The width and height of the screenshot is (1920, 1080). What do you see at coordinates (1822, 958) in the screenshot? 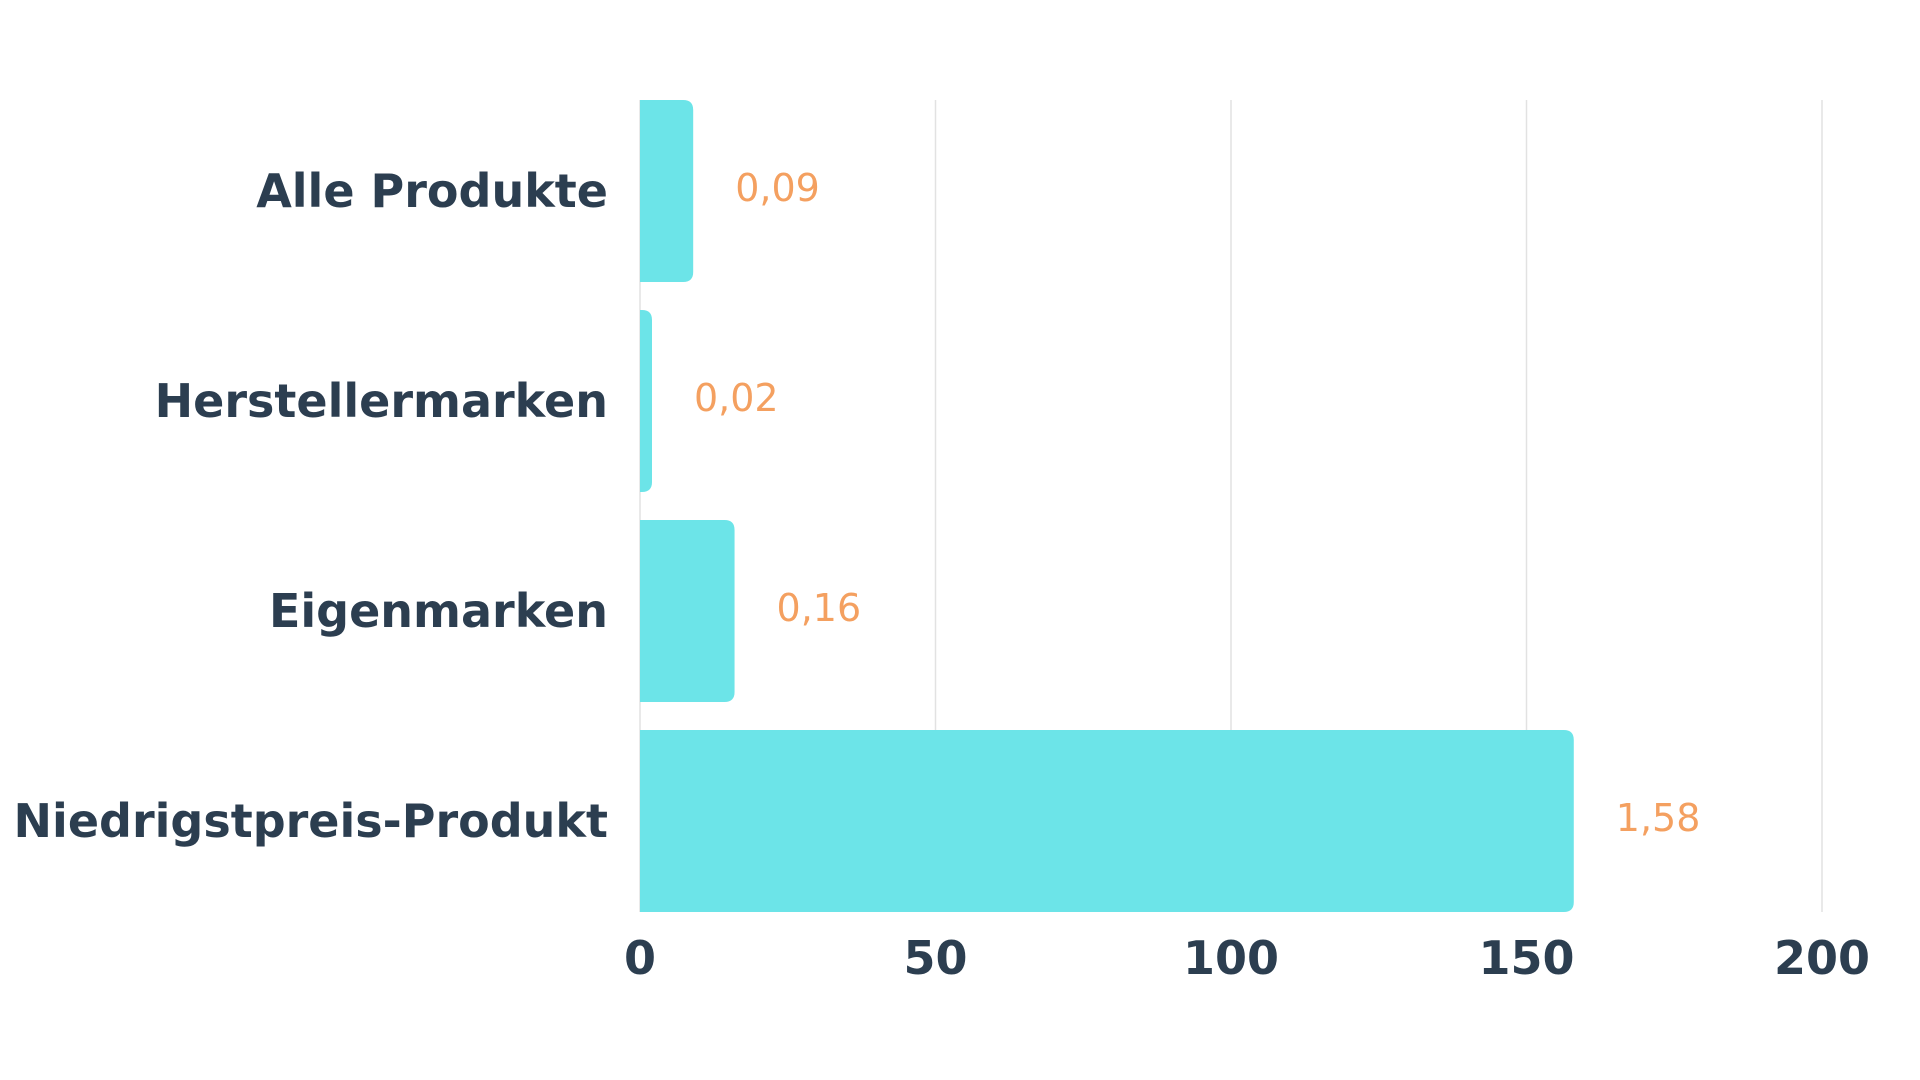
I see `x-tick-label: 200` at bounding box center [1822, 958].